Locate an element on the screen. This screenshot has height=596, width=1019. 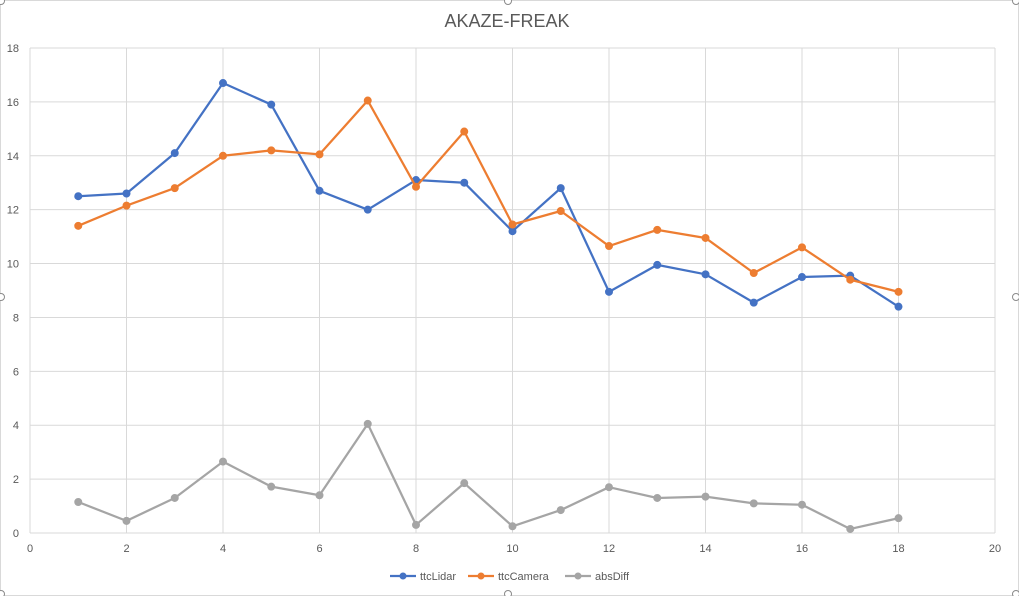
y-tick-label: 10 is located at coordinates (13, 265).